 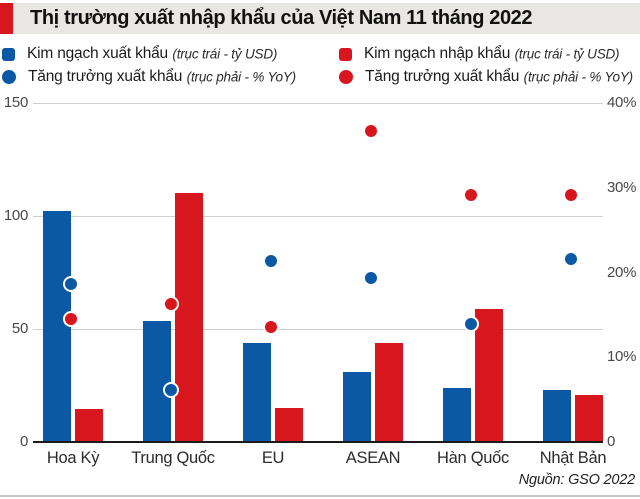 I want to click on left-axis-tick: 100, so click(x=15, y=215).